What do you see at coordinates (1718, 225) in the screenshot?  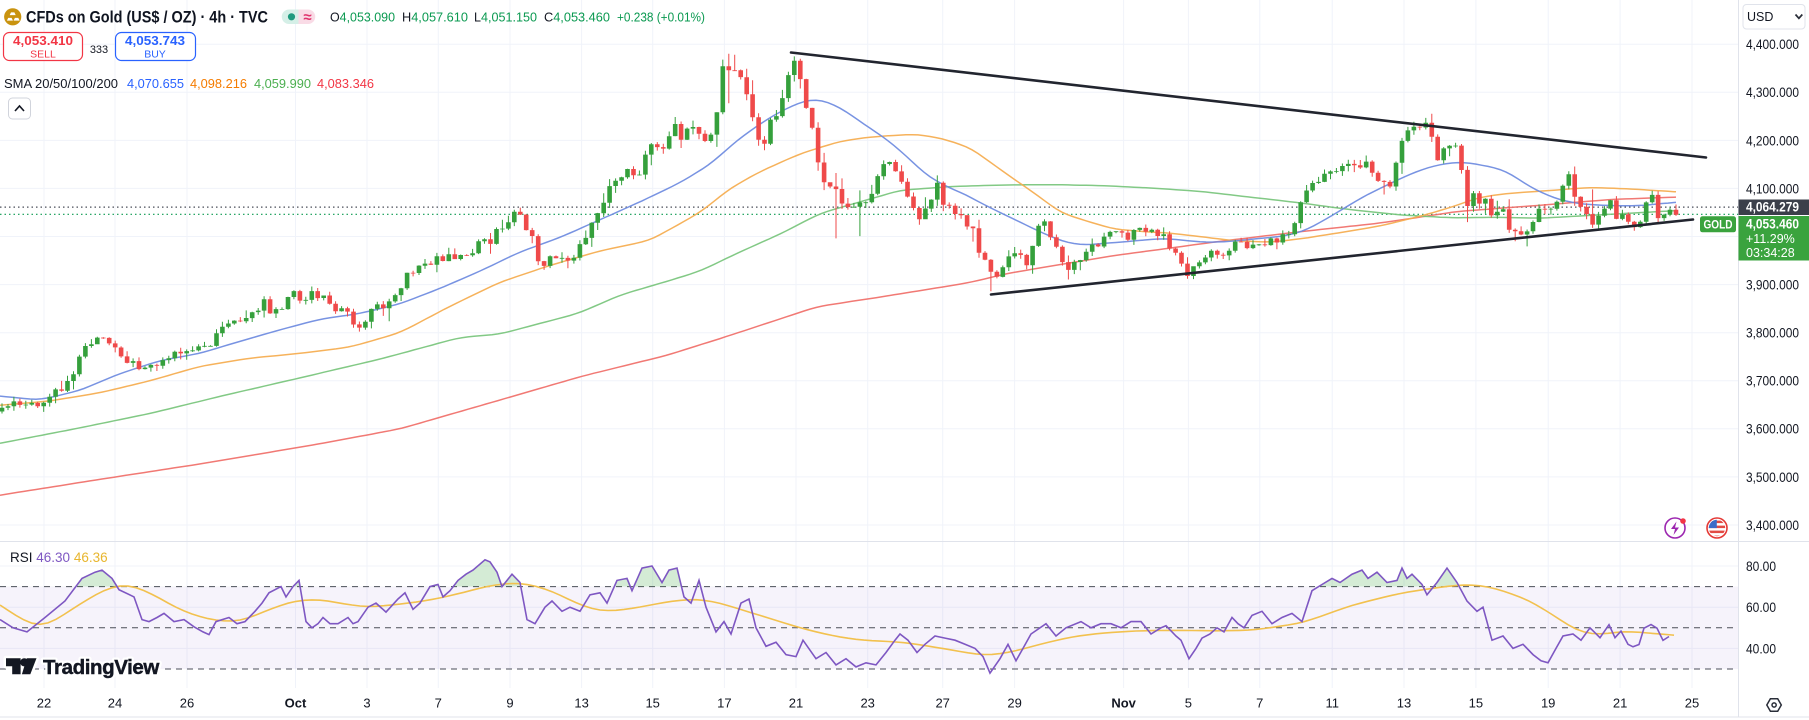 I see `svg-text: GOLD` at bounding box center [1718, 225].